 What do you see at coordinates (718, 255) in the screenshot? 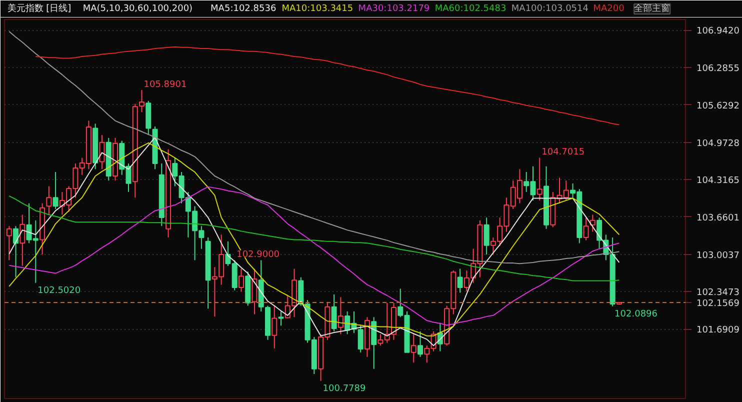
I see `y-tick-label: 103.0037` at bounding box center [718, 255].